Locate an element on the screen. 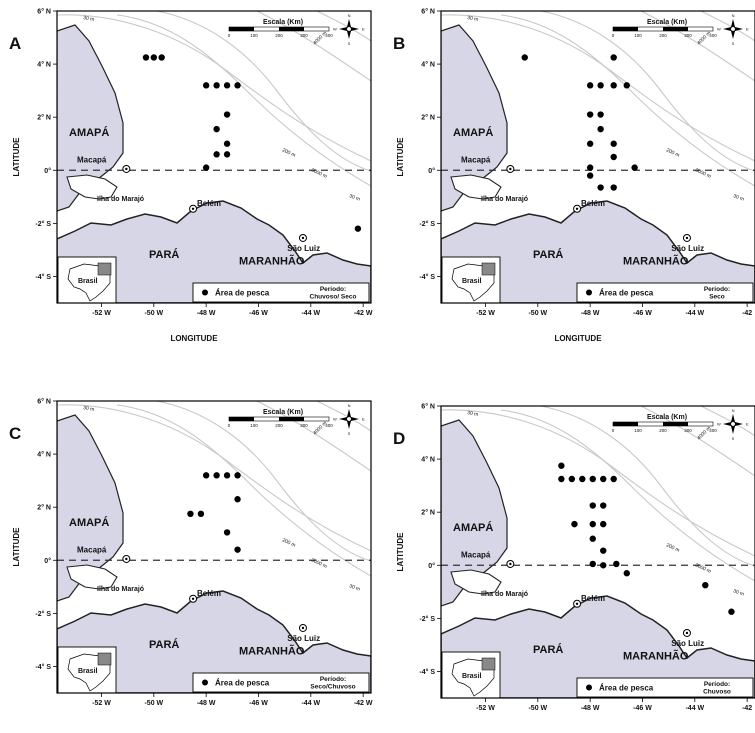 This screenshot has height=733, width=755. inset-study-area is located at coordinates (104, 269).